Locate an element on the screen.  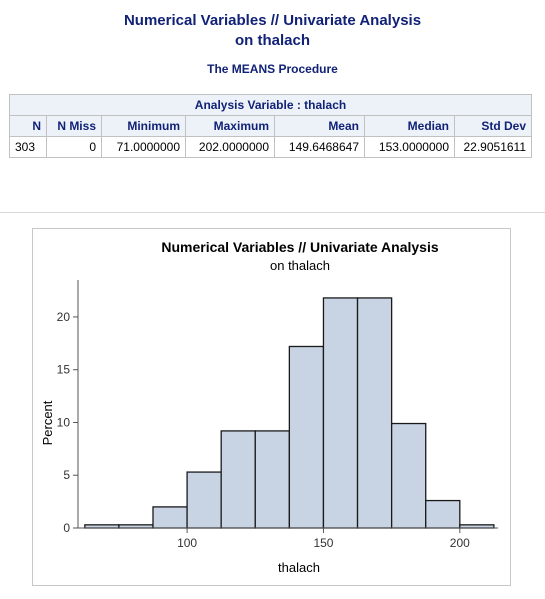
y-tick-label: 0 is located at coordinates (66, 528).